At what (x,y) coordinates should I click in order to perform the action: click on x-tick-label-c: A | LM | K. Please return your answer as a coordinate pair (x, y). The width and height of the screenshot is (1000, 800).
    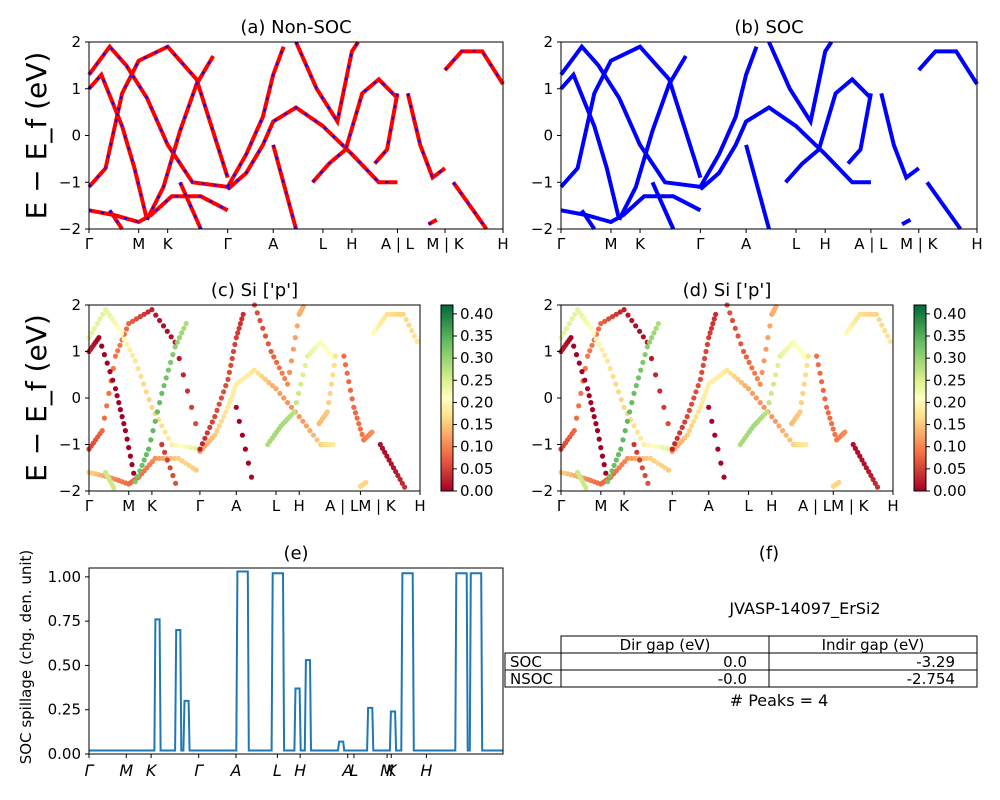
    Looking at the image, I should click on (361, 506).